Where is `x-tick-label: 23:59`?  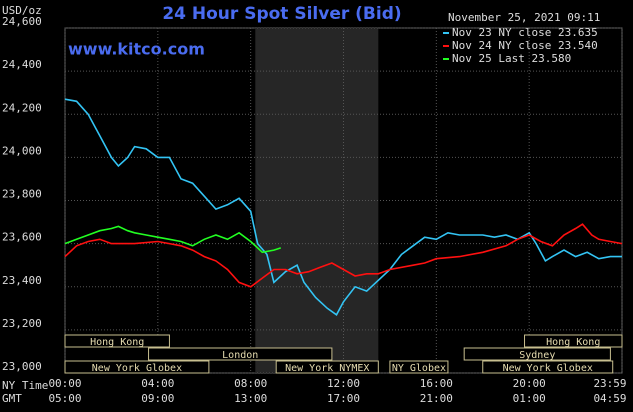
x-tick-label: 23:59 is located at coordinates (609, 383).